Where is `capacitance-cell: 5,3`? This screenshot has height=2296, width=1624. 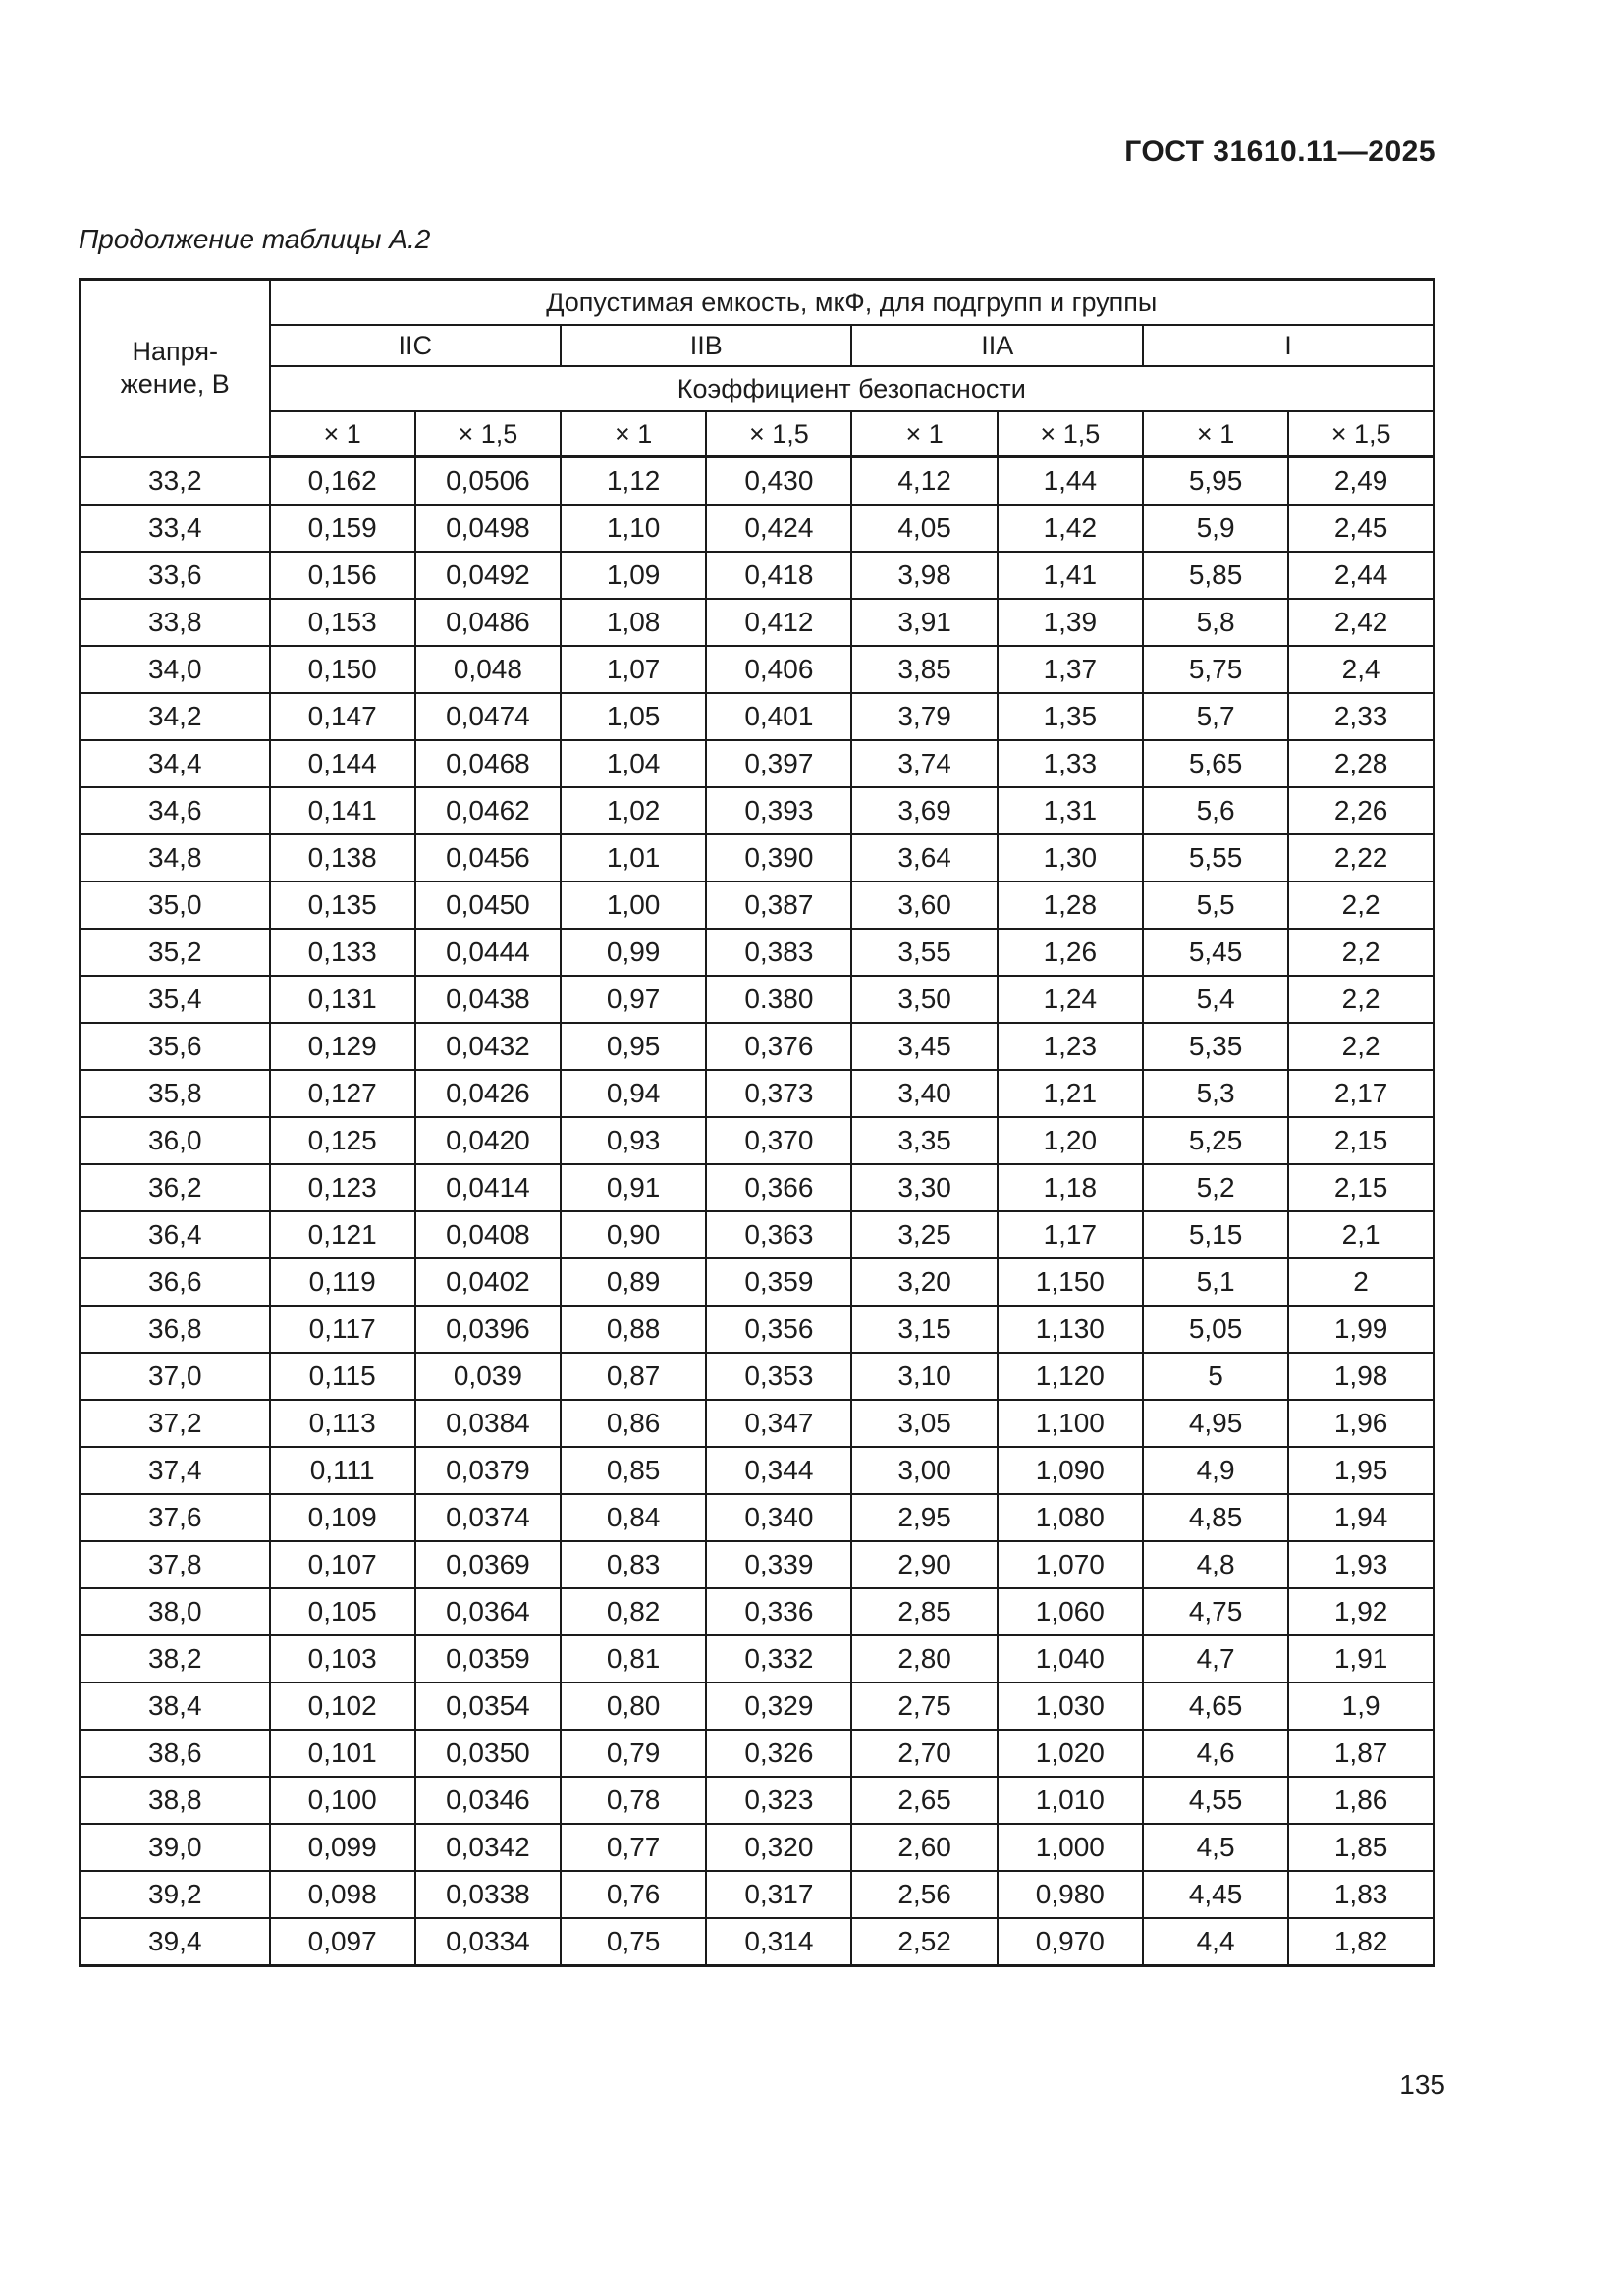 capacitance-cell: 5,3 is located at coordinates (1215, 1093).